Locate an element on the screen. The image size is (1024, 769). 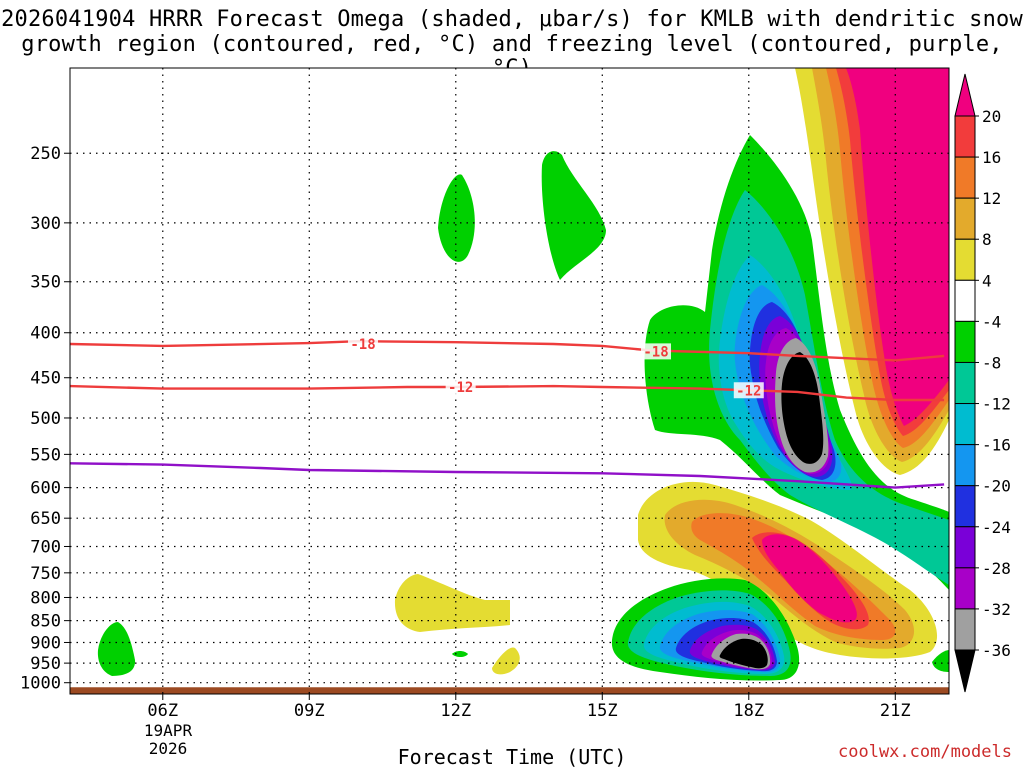
colorbar-label: 4 is located at coordinates (987, 280).